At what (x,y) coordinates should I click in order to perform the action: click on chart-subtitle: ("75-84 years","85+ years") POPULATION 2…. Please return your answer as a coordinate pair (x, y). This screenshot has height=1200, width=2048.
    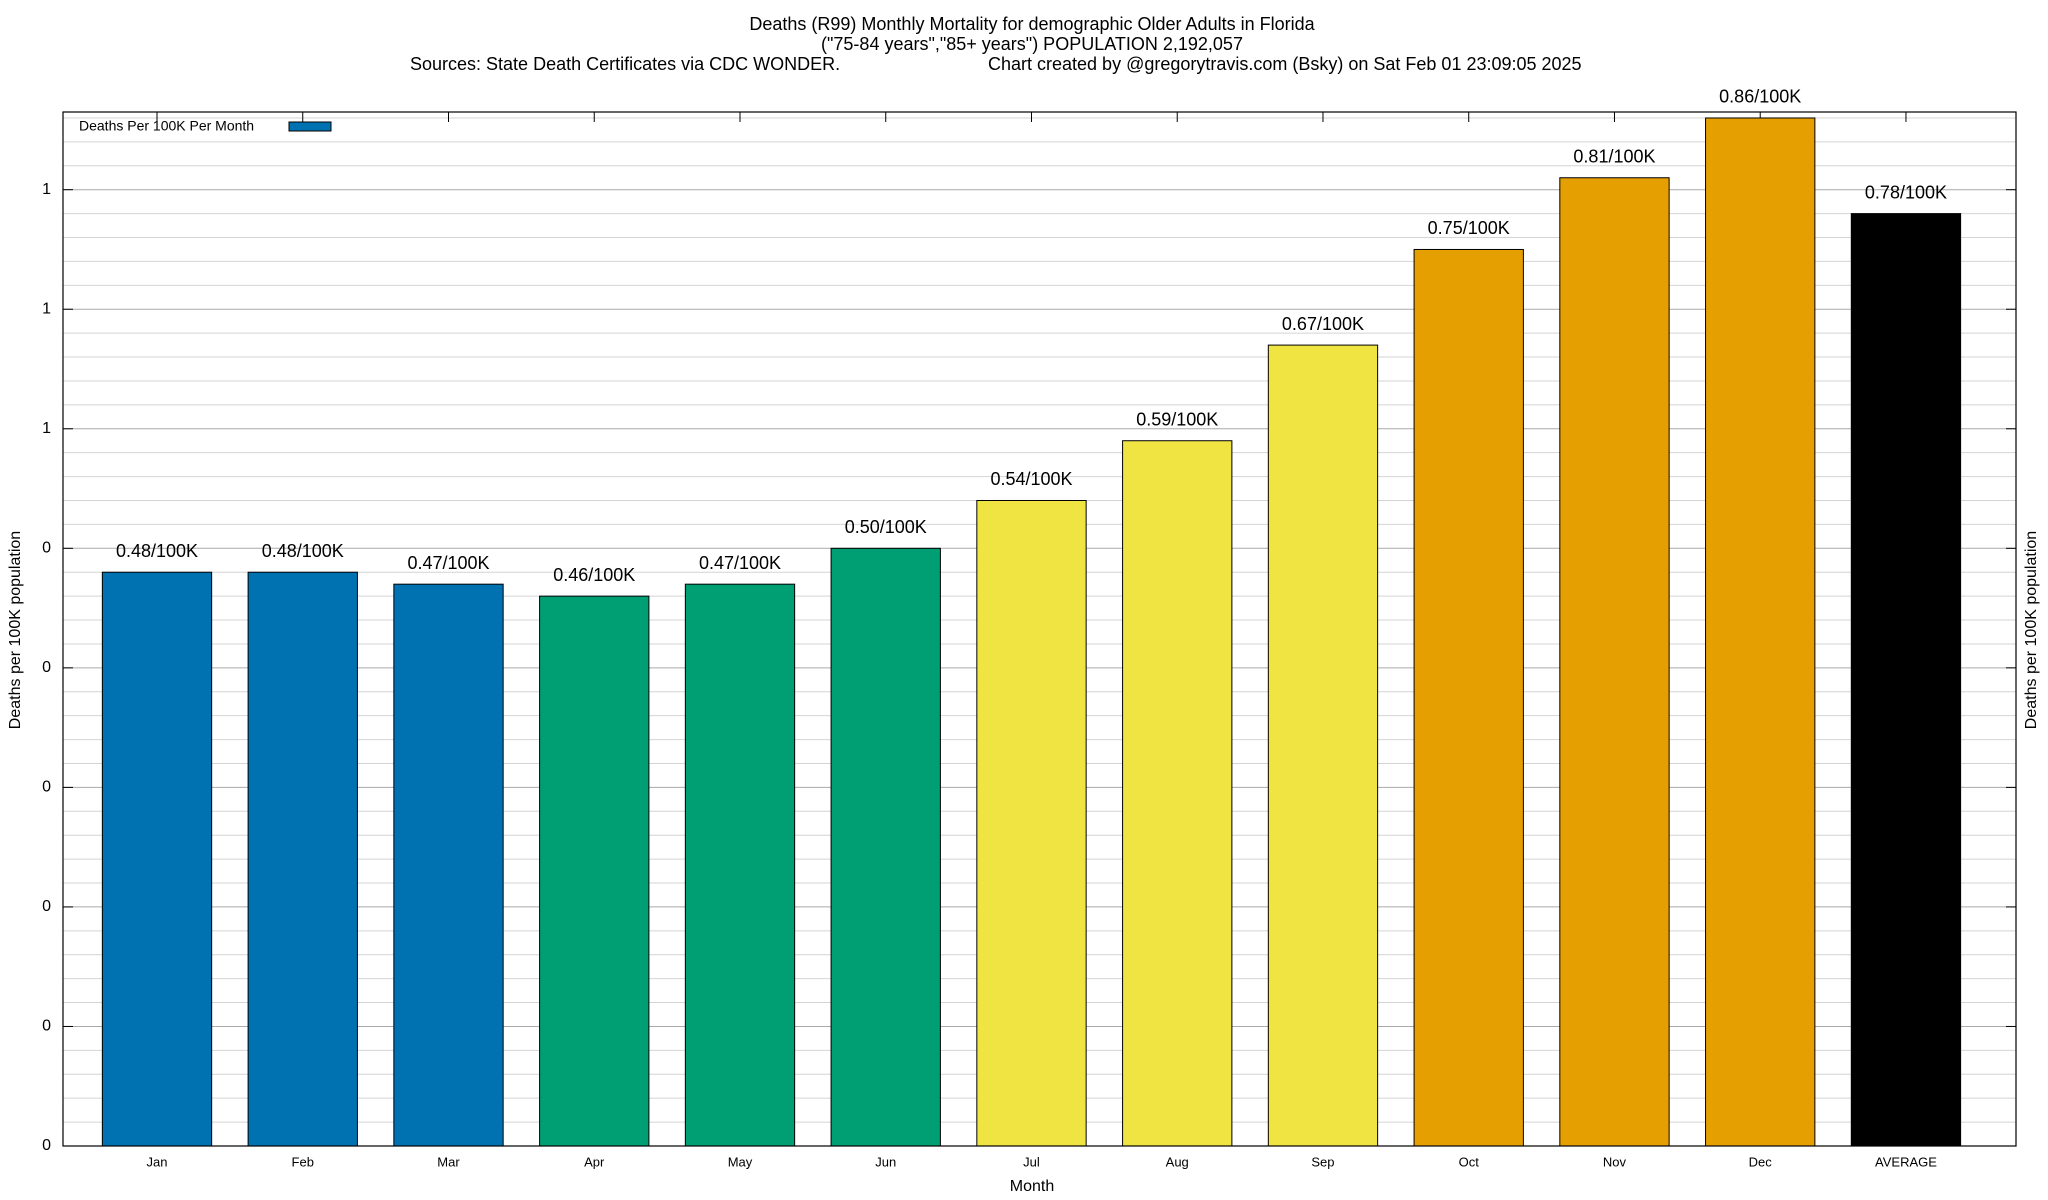
    Looking at the image, I should click on (1032, 44).